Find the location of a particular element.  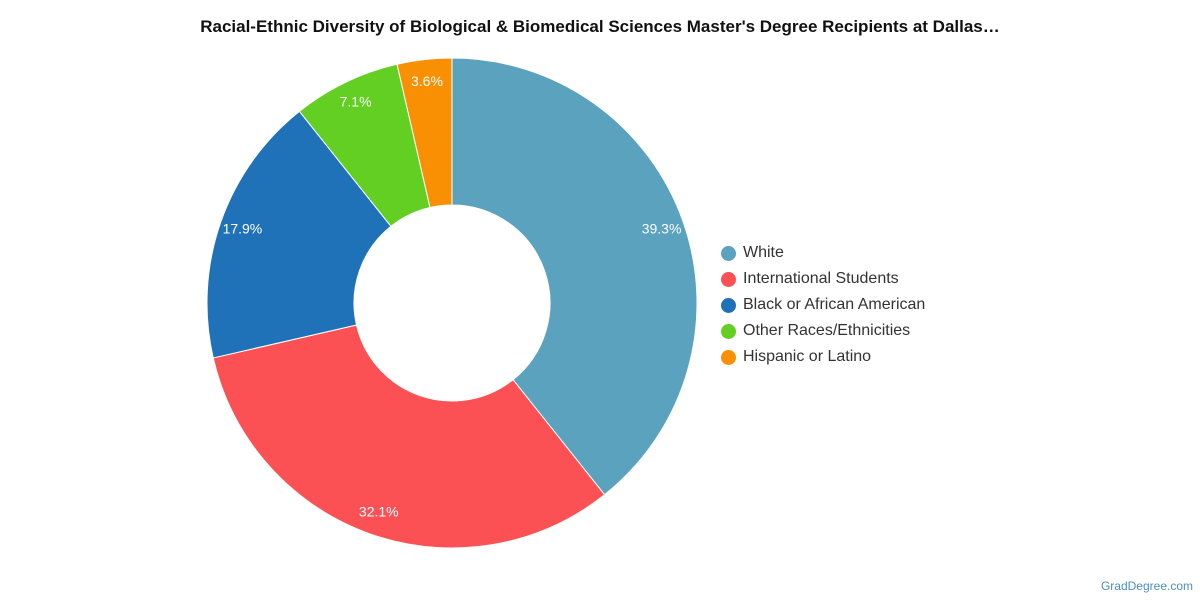

legend-label: Hispanic or Latino is located at coordinates (807, 356).